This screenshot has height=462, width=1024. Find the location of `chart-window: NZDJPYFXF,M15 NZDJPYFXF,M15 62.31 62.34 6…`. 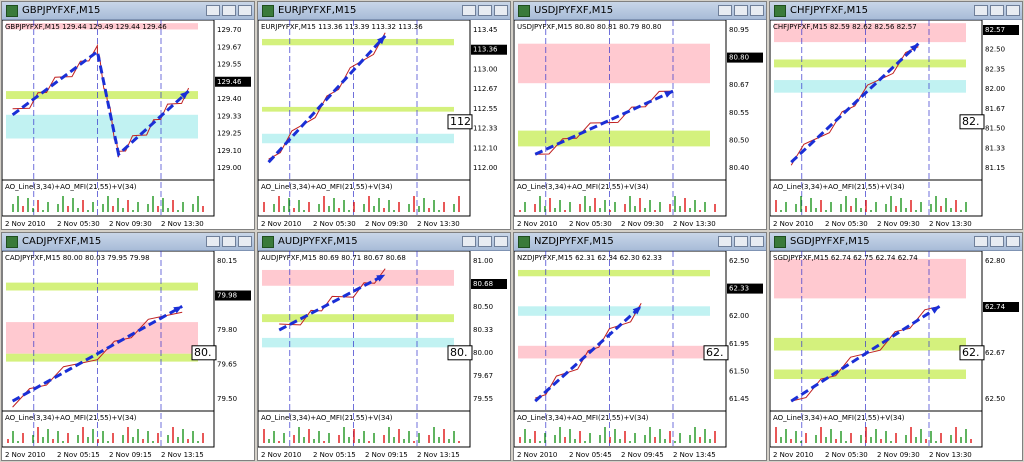

chart-window: NZDJPYFXF,M15 NZDJPYFXF,M15 62.31 62.34 6… is located at coordinates (640, 346).